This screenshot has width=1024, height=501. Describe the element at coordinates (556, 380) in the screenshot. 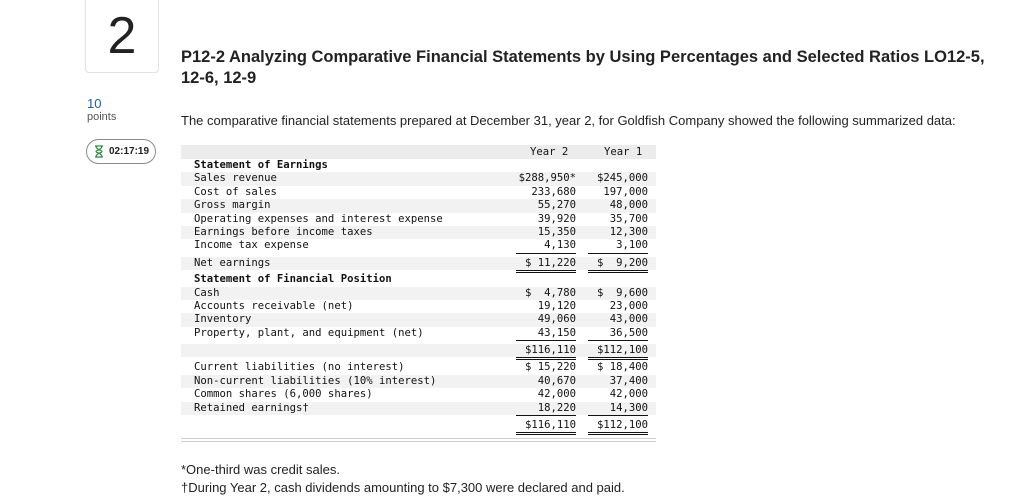

I see `year2-value: 40,670` at that location.